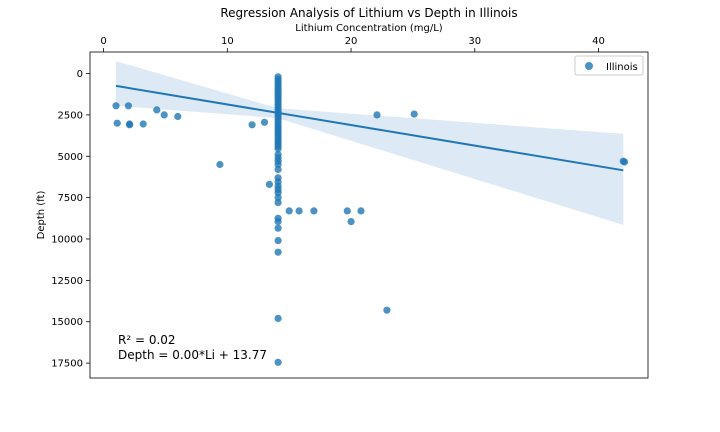 This screenshot has width=720, height=432. I want to click on legend: Illinois, so click(609, 65).